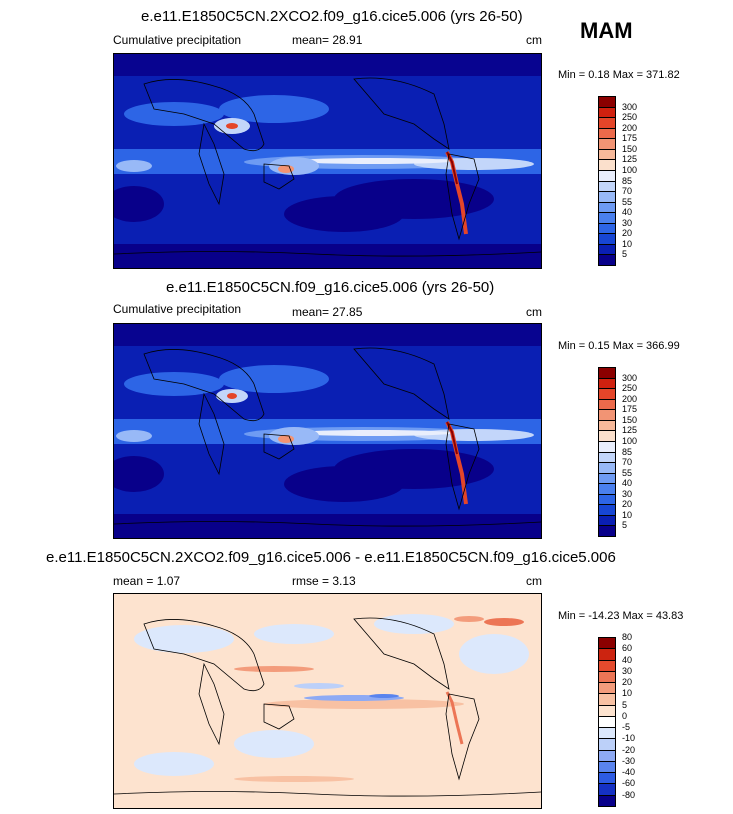 This screenshot has height=814, width=733. Describe the element at coordinates (629, 738) in the screenshot. I see `colorbar-label: -10` at that location.